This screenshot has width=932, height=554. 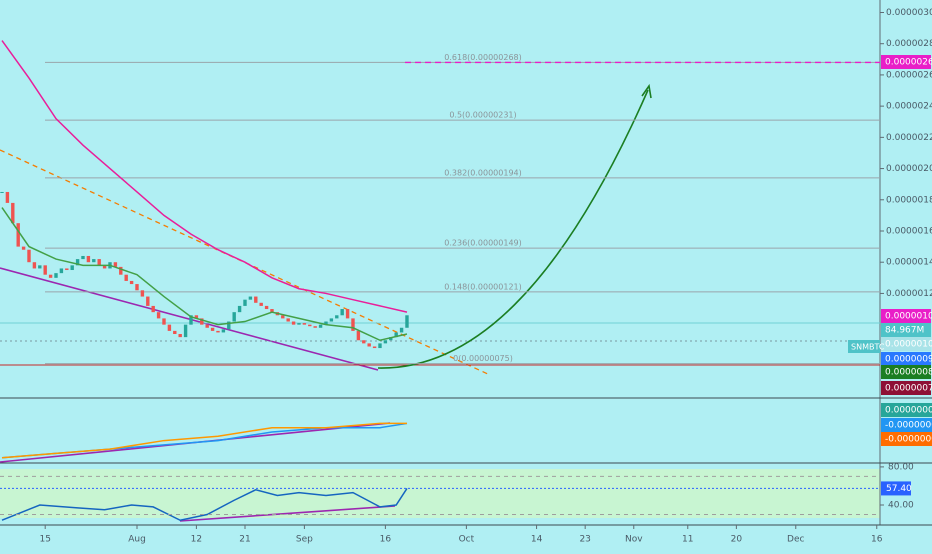 What do you see at coordinates (482, 115) in the screenshot?
I see `fib-label: 0.5(0.00000231)` at bounding box center [482, 115].